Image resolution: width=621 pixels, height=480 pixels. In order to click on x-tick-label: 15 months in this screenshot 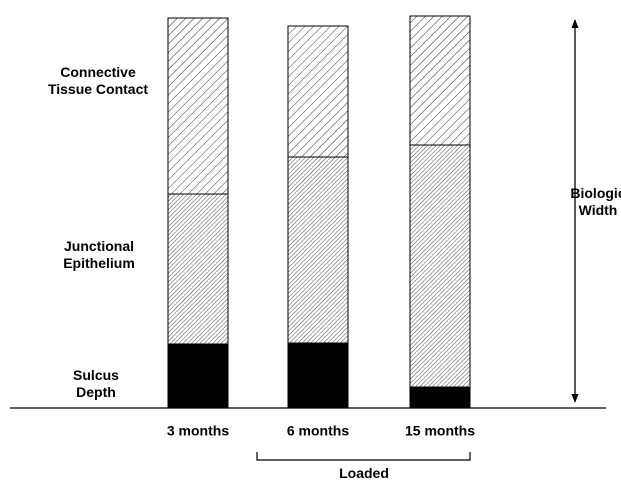, I will do `click(440, 431)`.